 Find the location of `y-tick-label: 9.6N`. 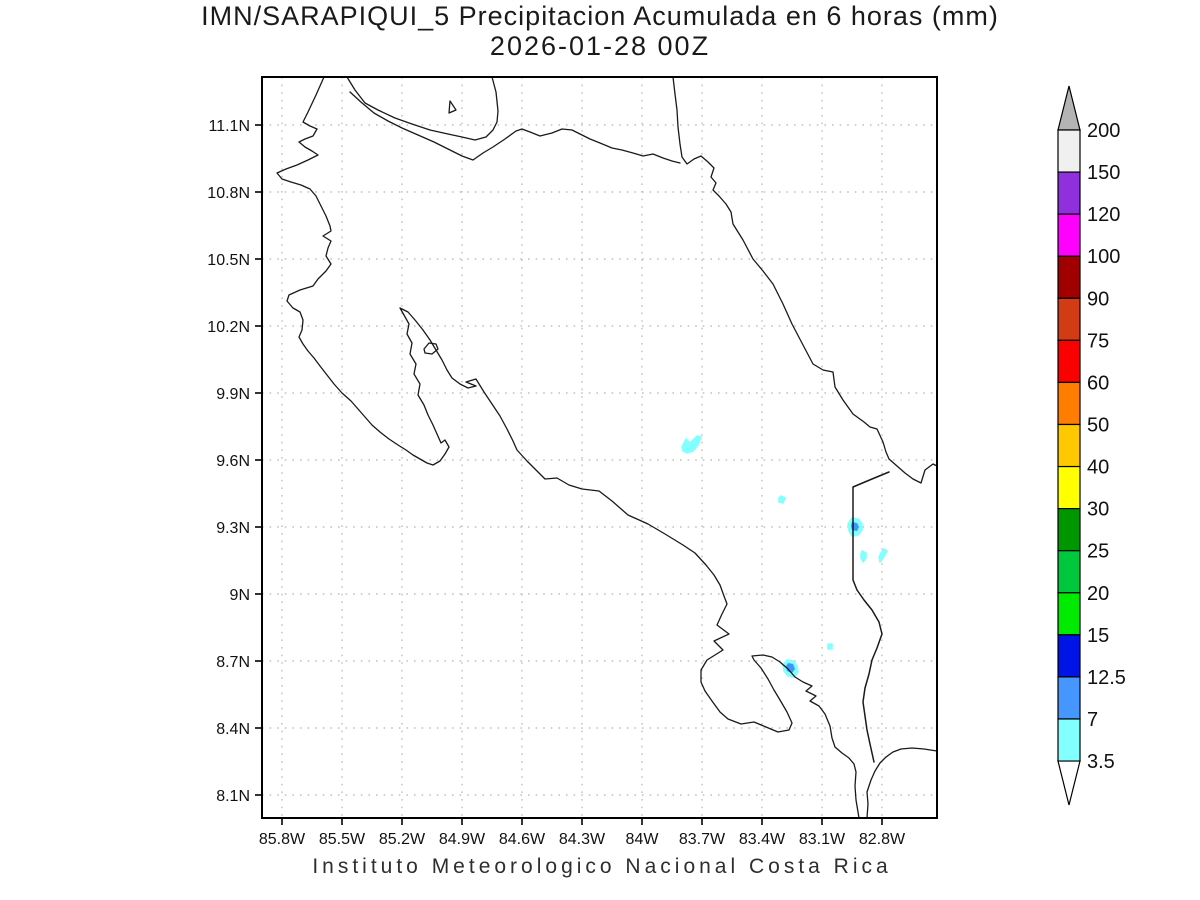

y-tick-label: 9.6N is located at coordinates (233, 461).